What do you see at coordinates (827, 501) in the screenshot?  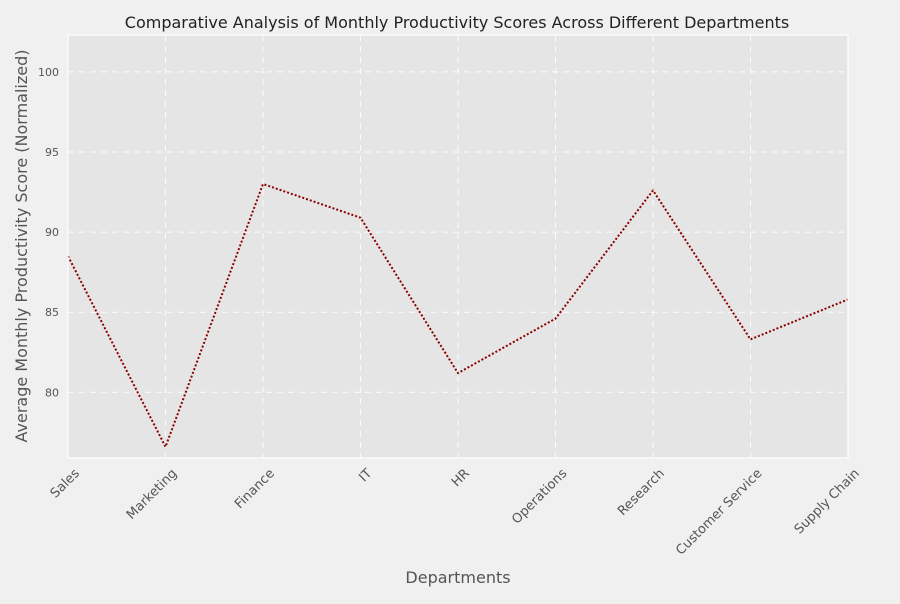 I see `x-tick-label: Supply Chain` at bounding box center [827, 501].